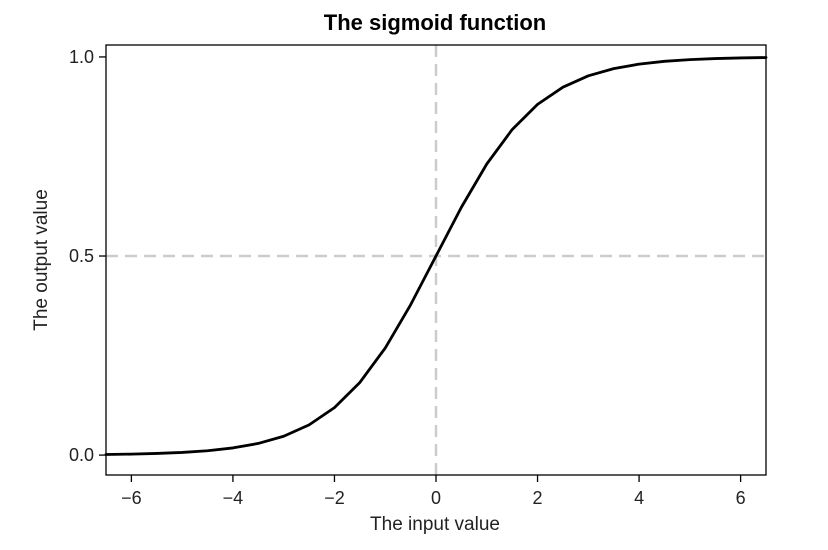 The image size is (828, 550). What do you see at coordinates (233, 498) in the screenshot?
I see `x-tick-label: −4` at bounding box center [233, 498].